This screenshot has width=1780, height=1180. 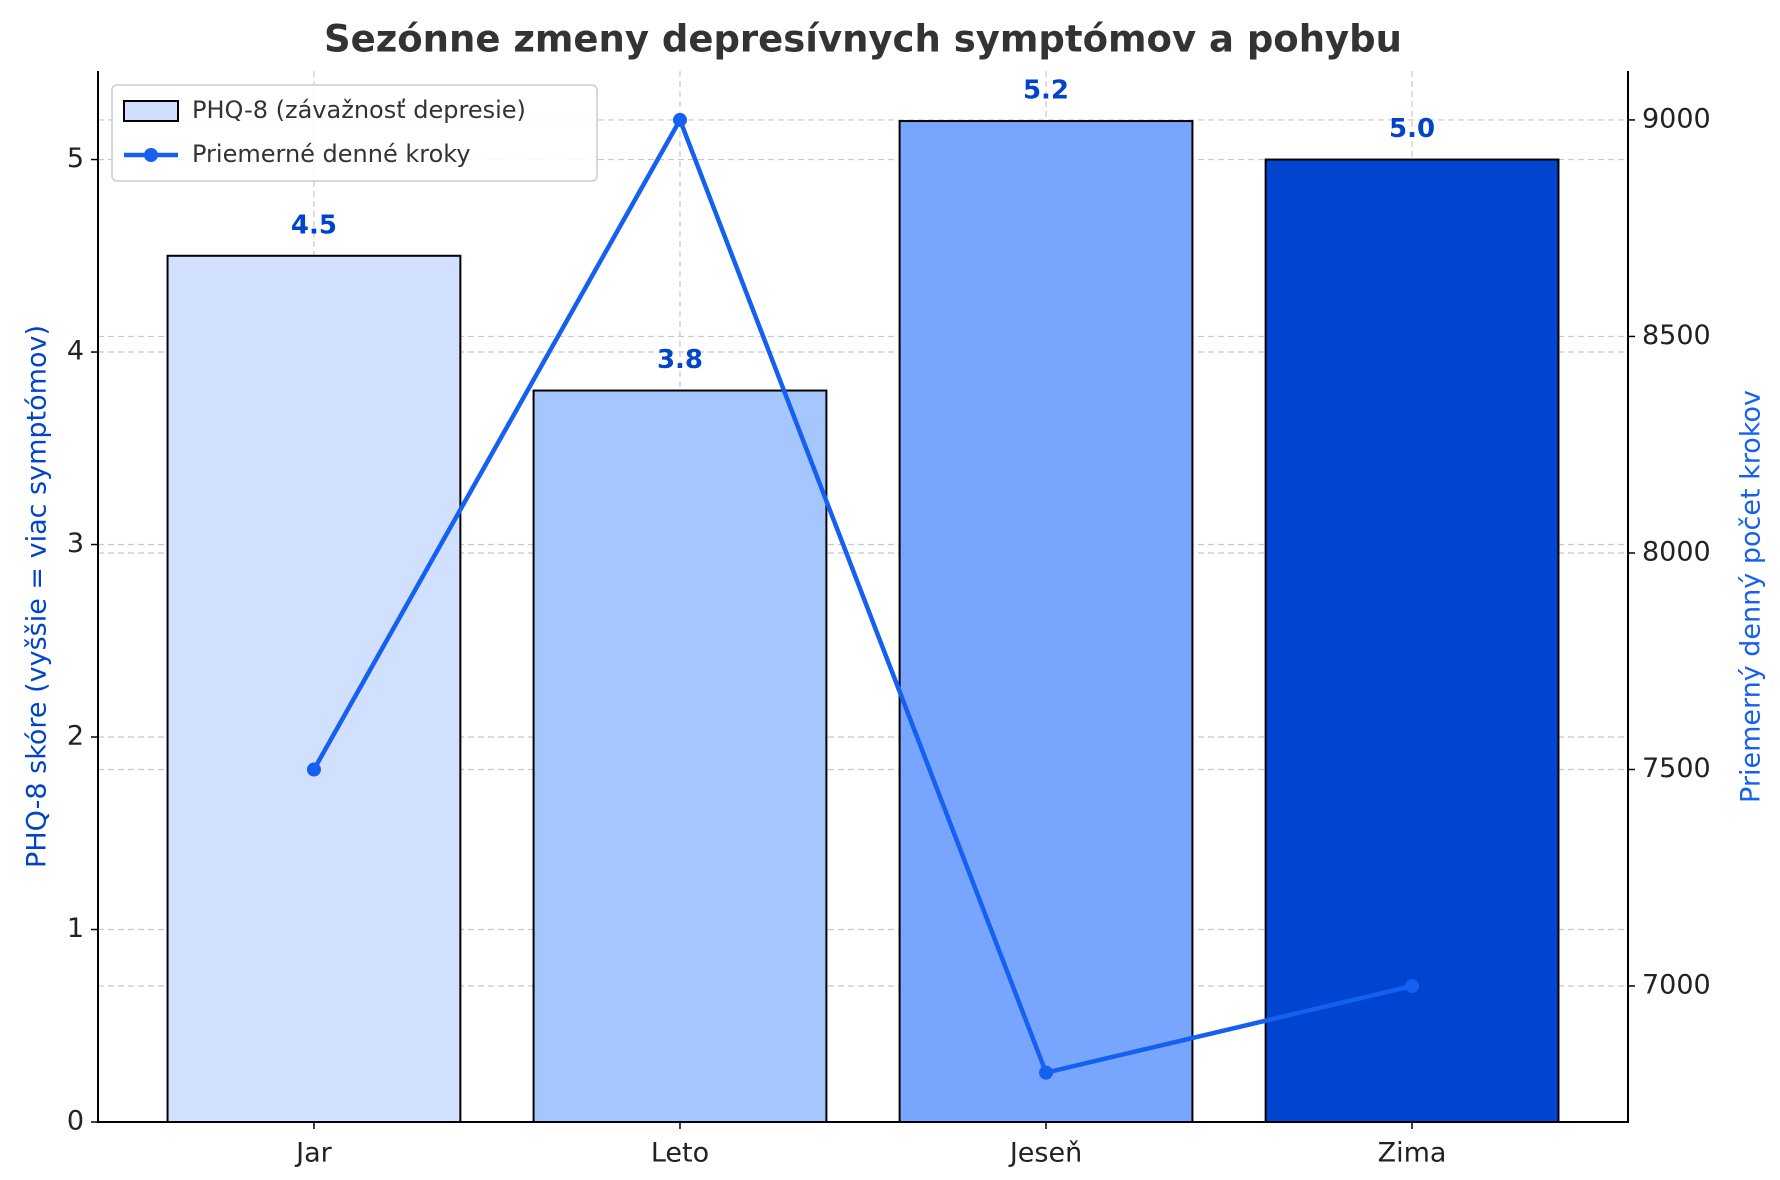 What do you see at coordinates (37, 596) in the screenshot?
I see `y-axis-label: PHQ-8 skóre (vyššie = viac symptómov)` at bounding box center [37, 596].